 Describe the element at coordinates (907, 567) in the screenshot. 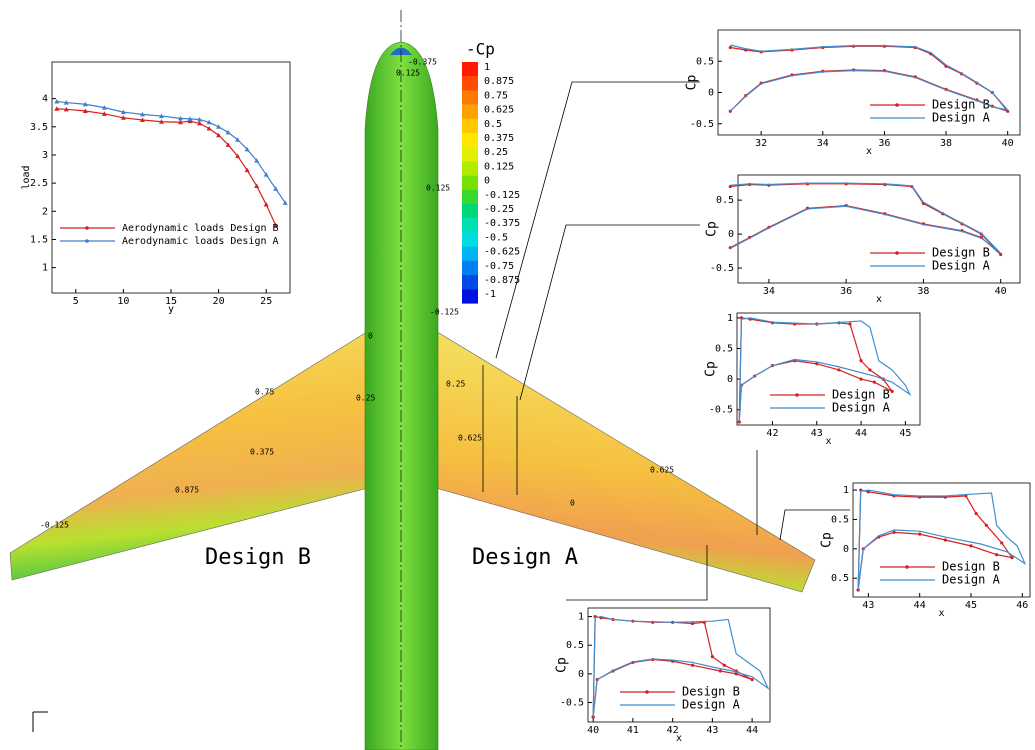

I see `legend-marker` at that location.